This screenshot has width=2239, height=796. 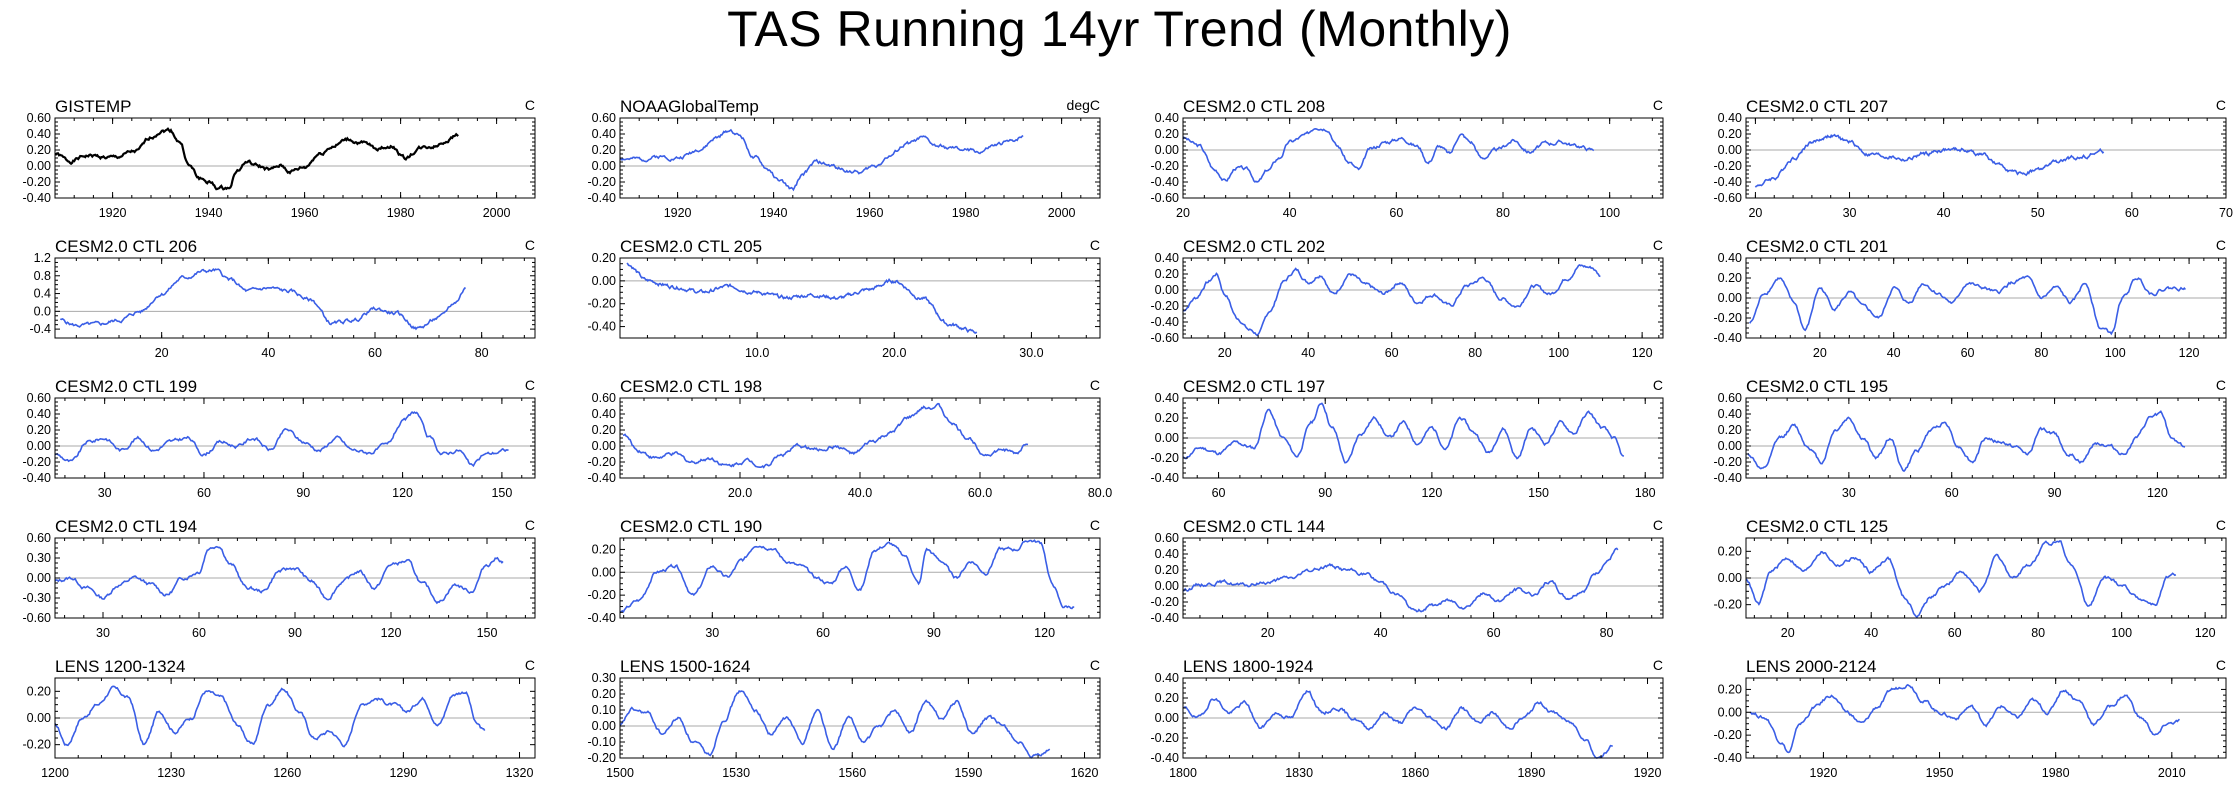 What do you see at coordinates (2038, 213) in the screenshot?
I see `x-tick-label: 50` at bounding box center [2038, 213].